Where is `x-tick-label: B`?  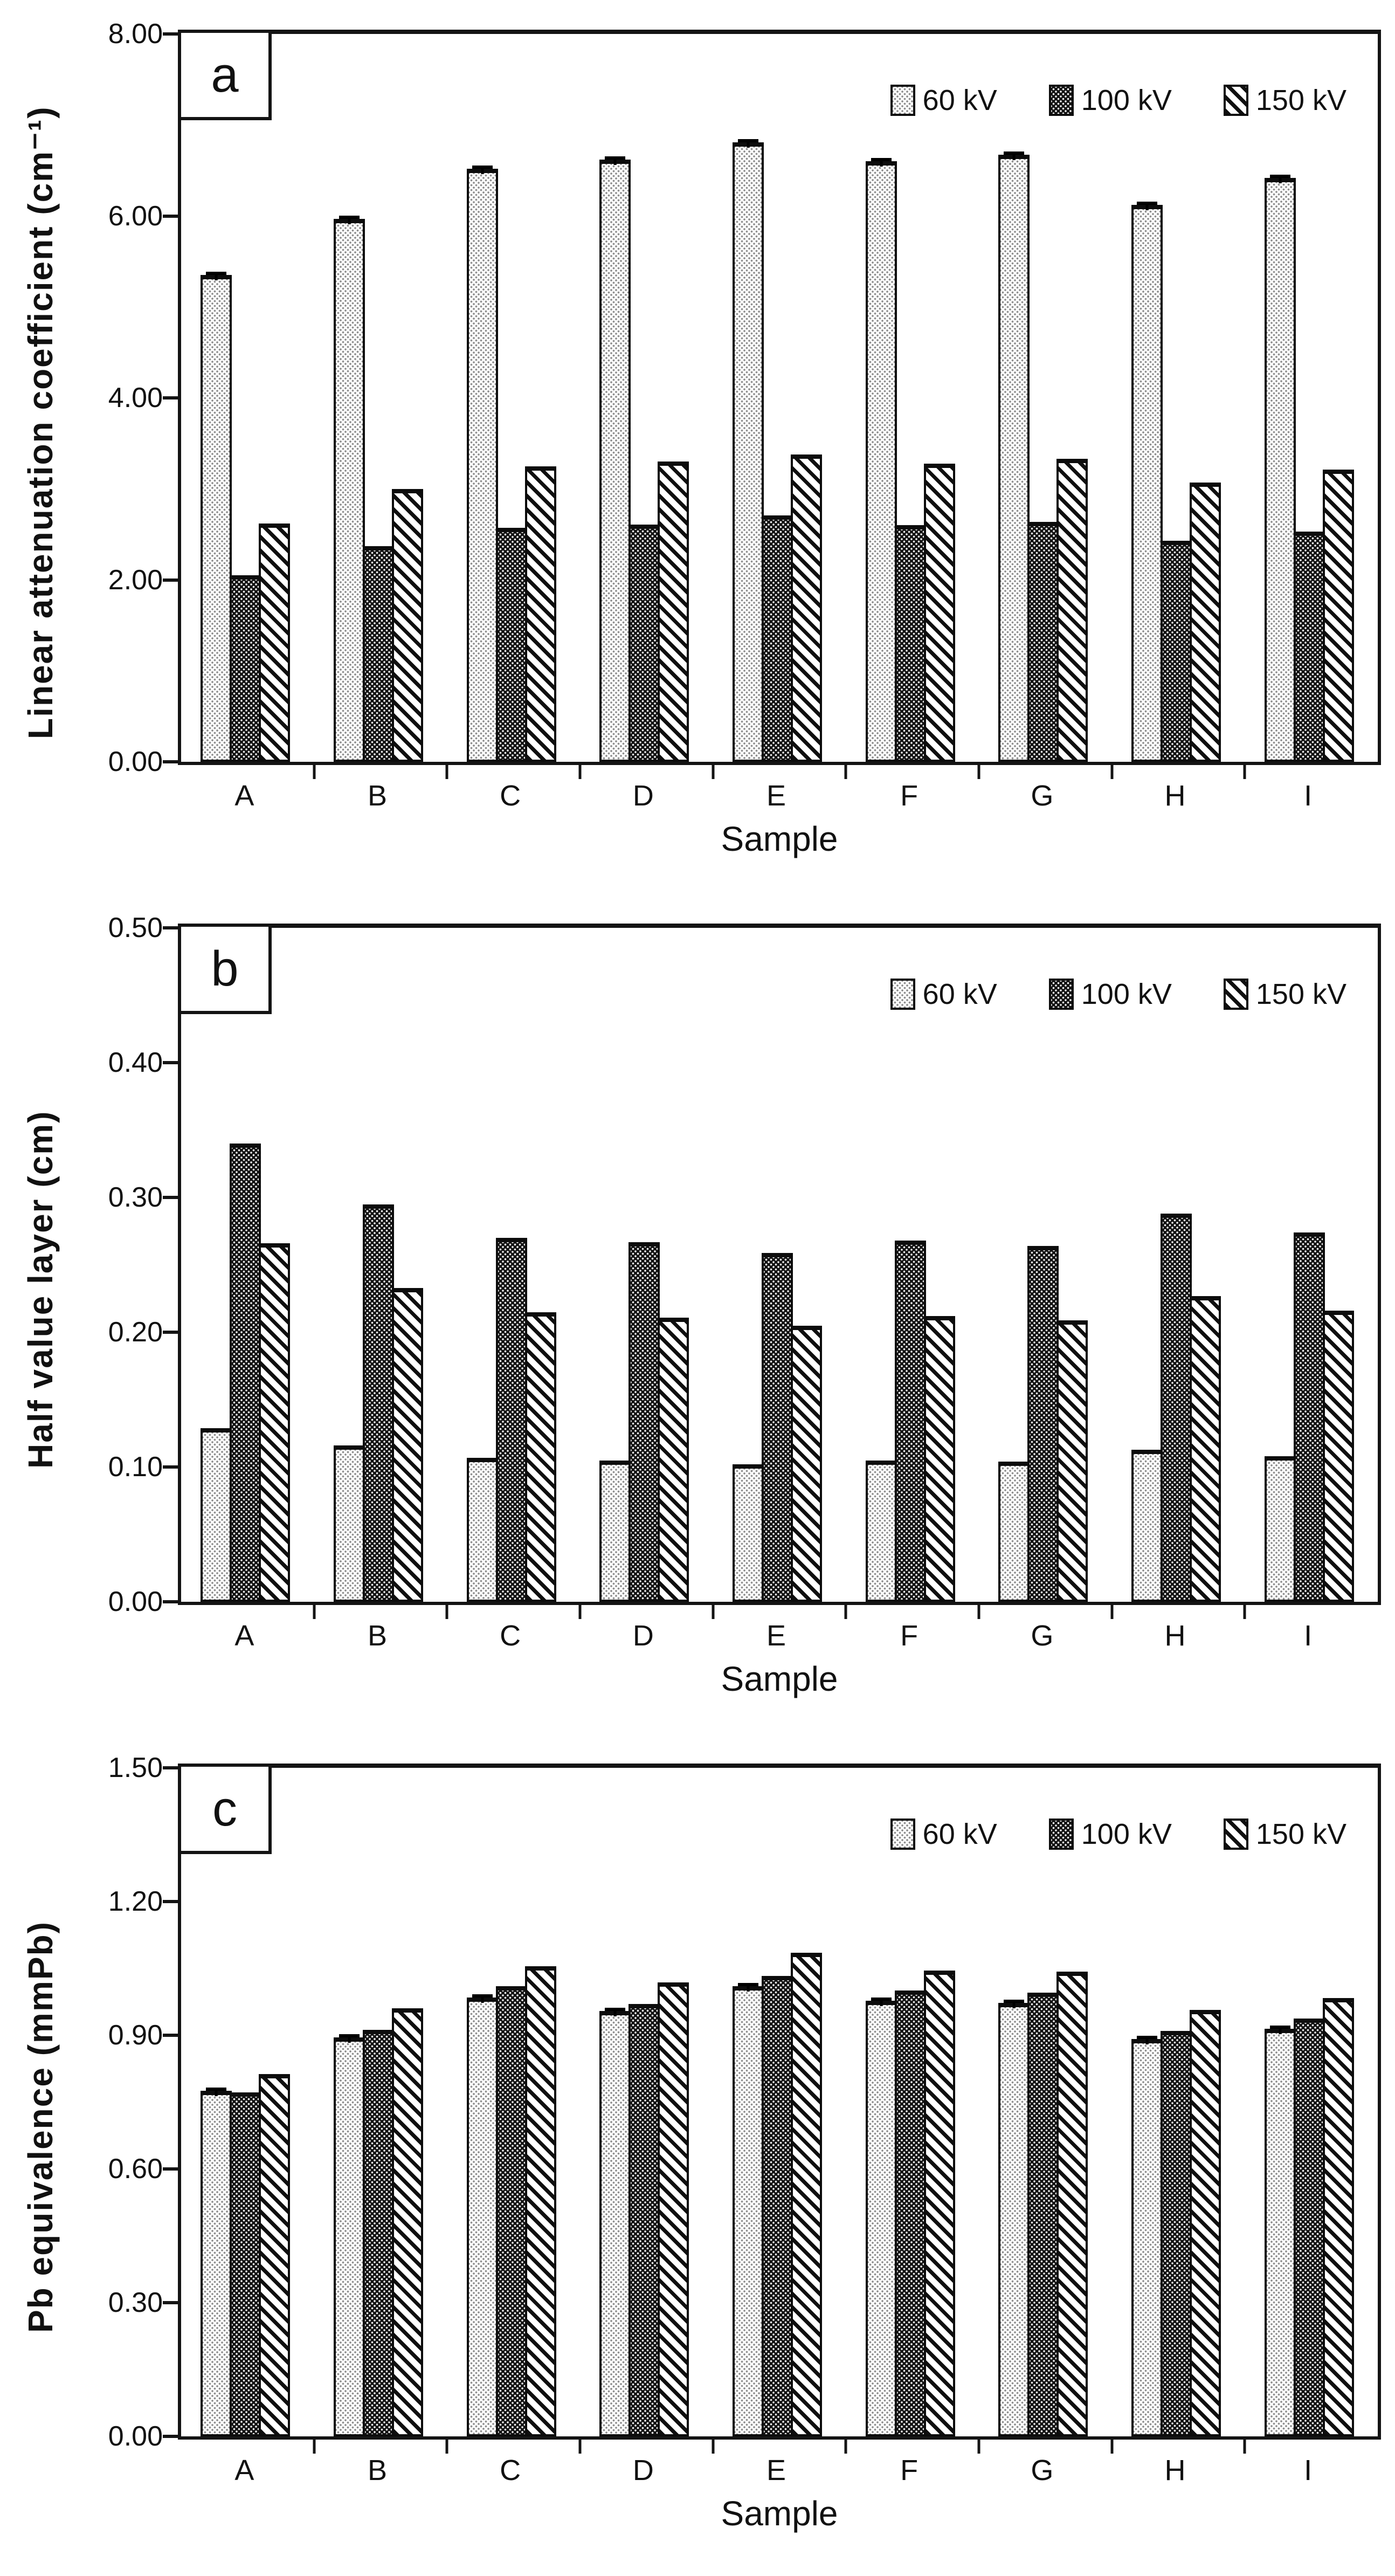 x-tick-label: B is located at coordinates (377, 796).